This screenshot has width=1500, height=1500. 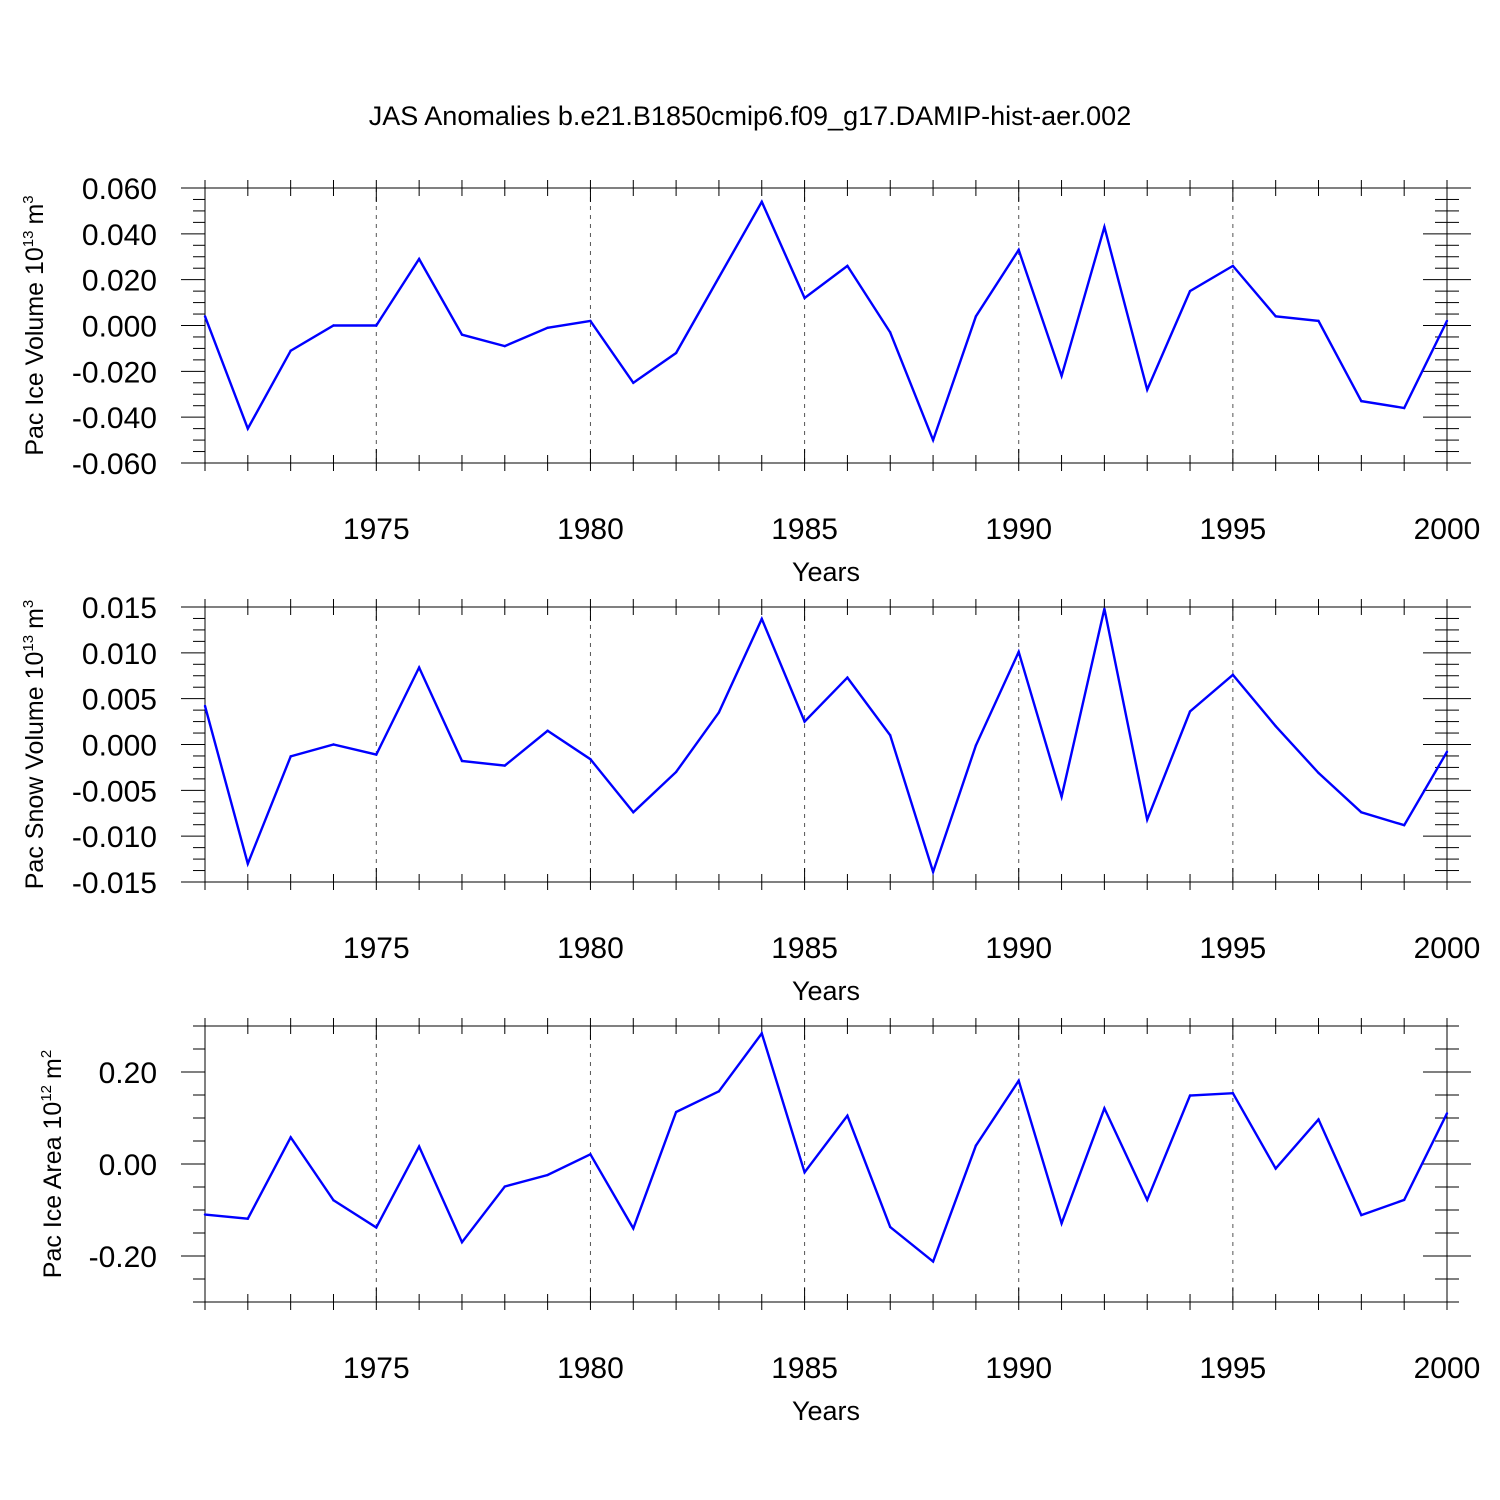 I want to click on y-tick-label: -0.015, so click(x=114, y=883).